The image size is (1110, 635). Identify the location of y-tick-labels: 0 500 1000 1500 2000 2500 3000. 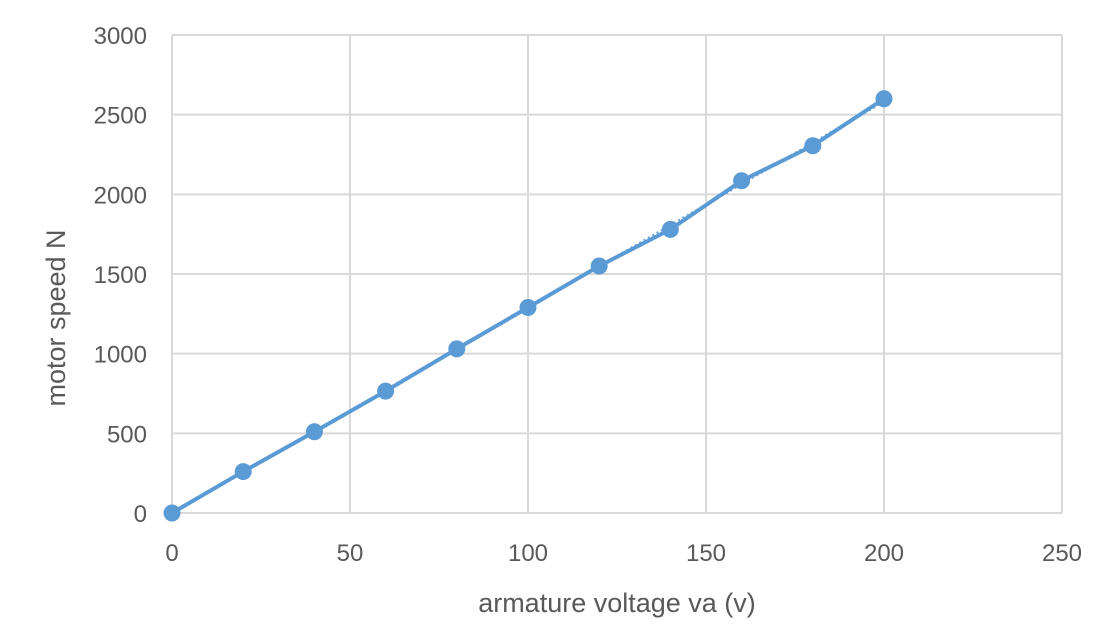
(120, 275).